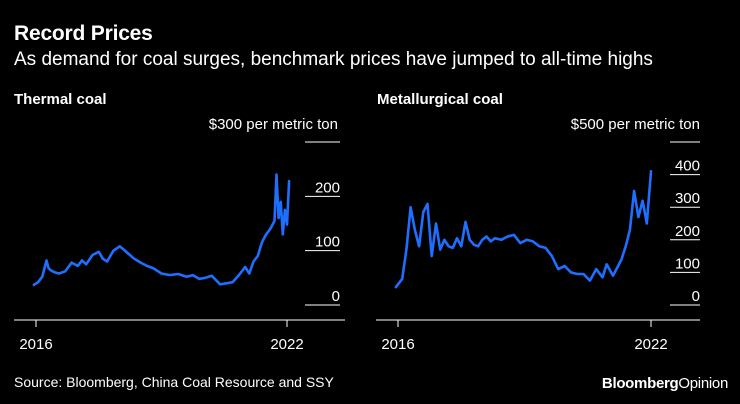 The height and width of the screenshot is (404, 740). What do you see at coordinates (650, 344) in the screenshot?
I see `metallurgical-xtick-label-2022: 2022` at bounding box center [650, 344].